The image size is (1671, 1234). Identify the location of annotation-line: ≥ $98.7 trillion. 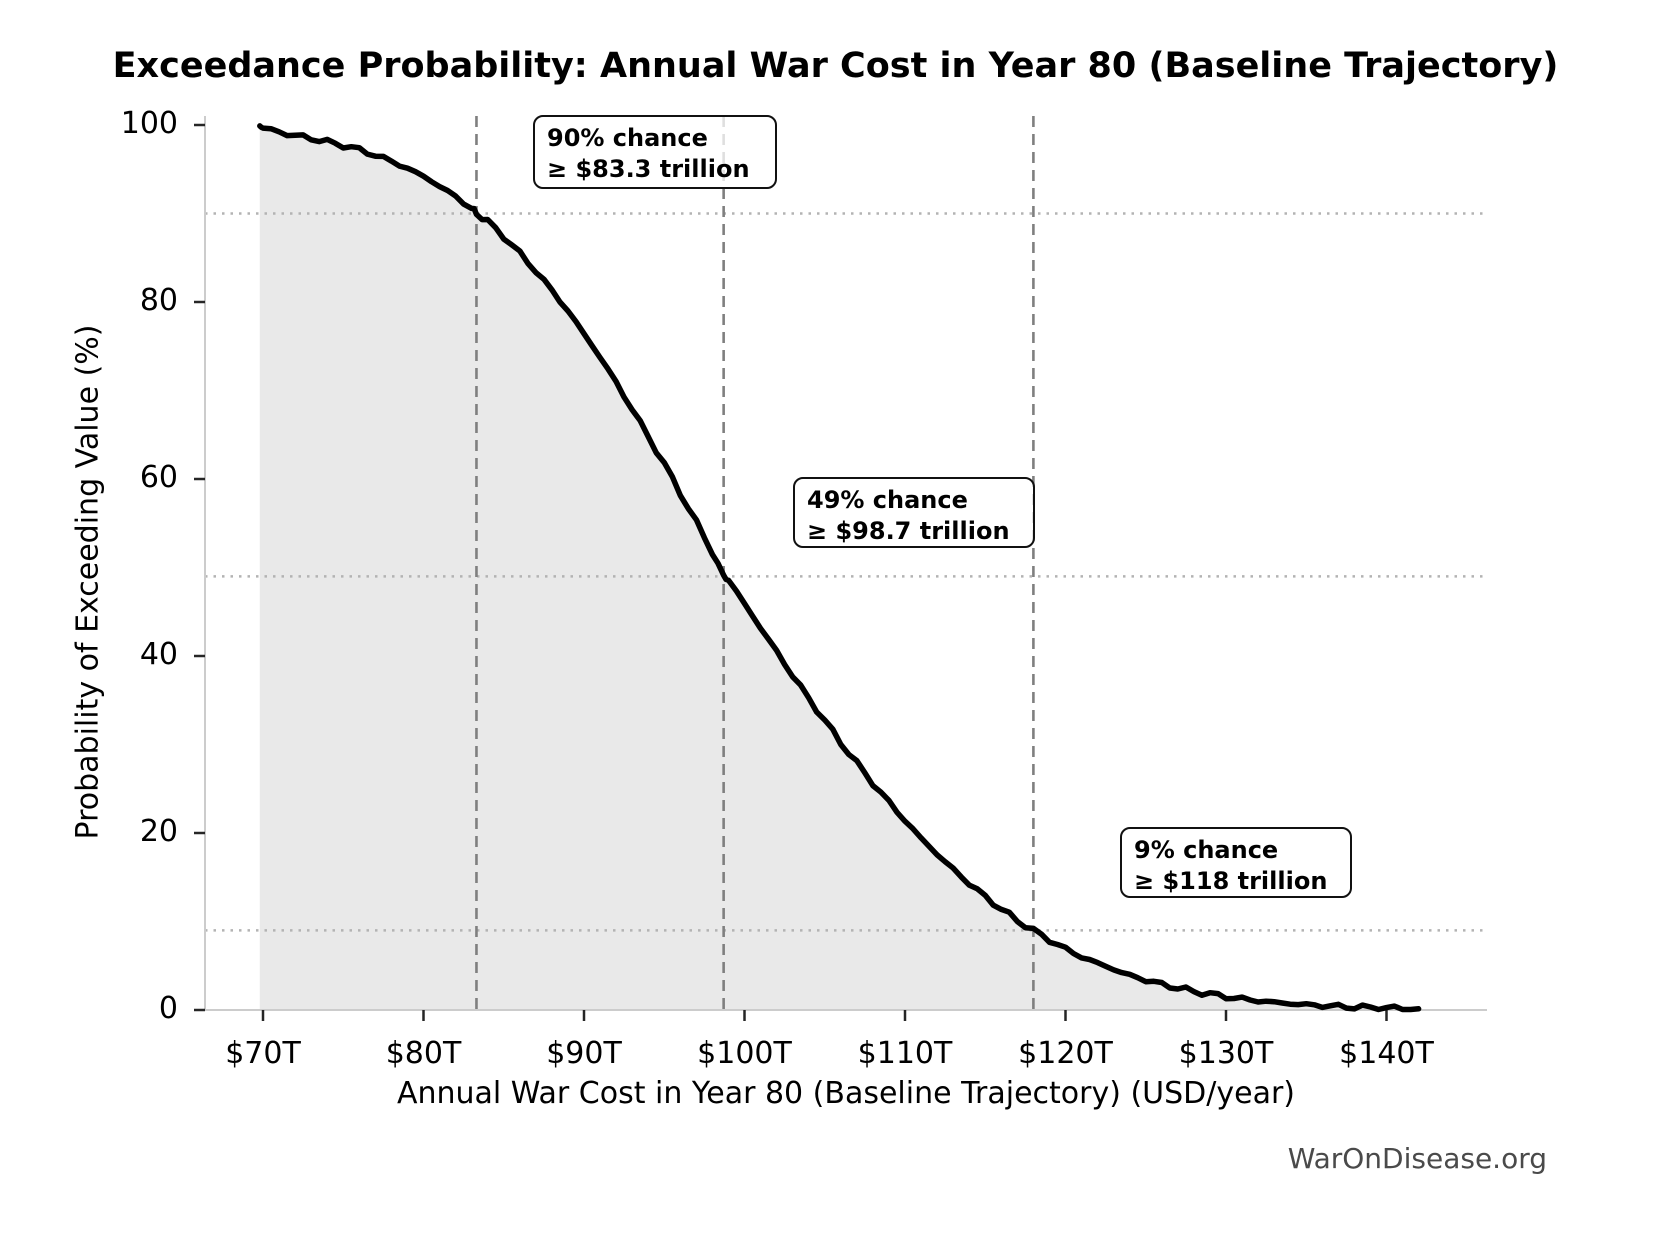
(908, 530).